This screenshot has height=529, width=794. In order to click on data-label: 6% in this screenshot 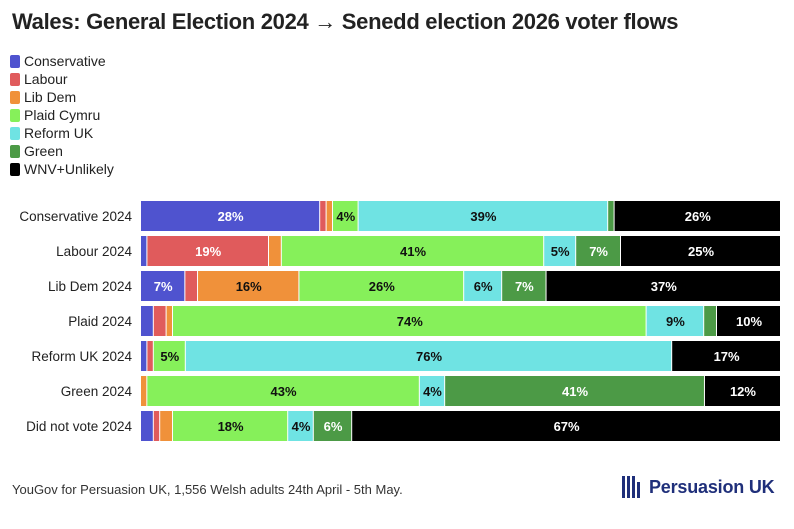, I will do `click(333, 426)`.